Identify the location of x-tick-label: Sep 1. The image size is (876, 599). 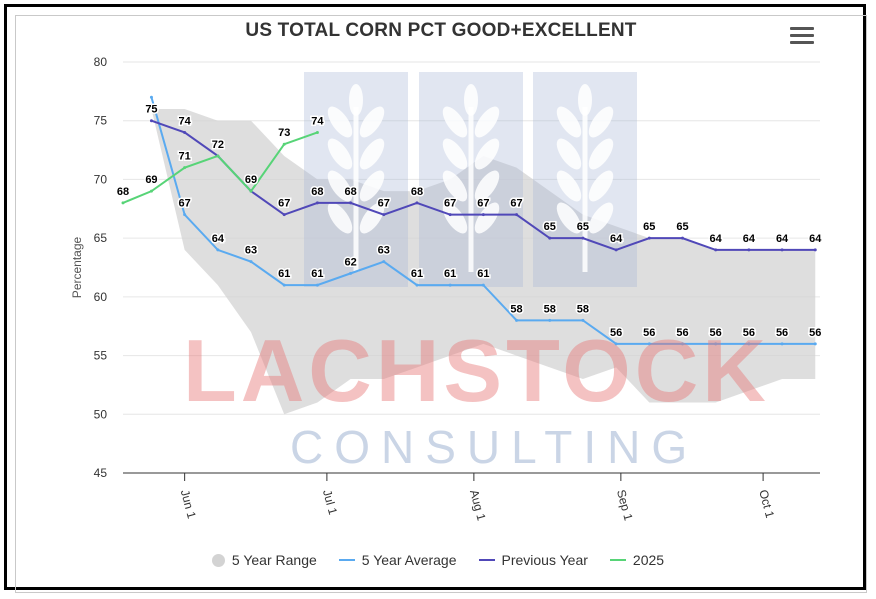
(625, 505).